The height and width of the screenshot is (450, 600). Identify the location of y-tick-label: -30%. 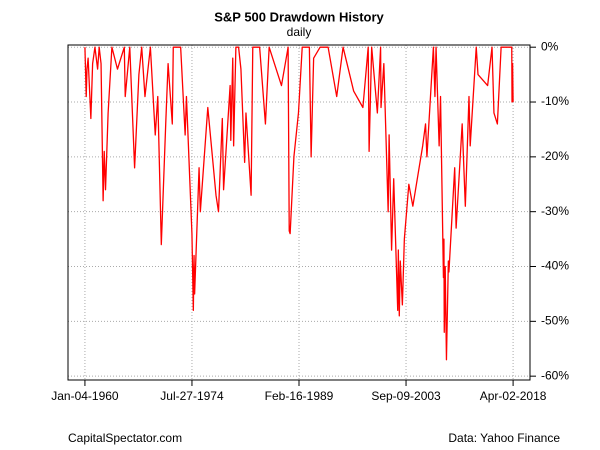
(555, 211).